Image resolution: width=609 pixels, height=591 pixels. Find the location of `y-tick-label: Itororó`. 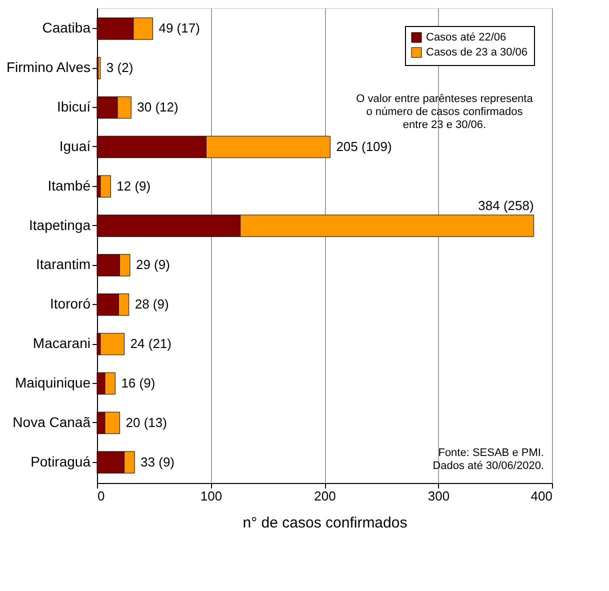

y-tick-label: Itororó is located at coordinates (70, 304).